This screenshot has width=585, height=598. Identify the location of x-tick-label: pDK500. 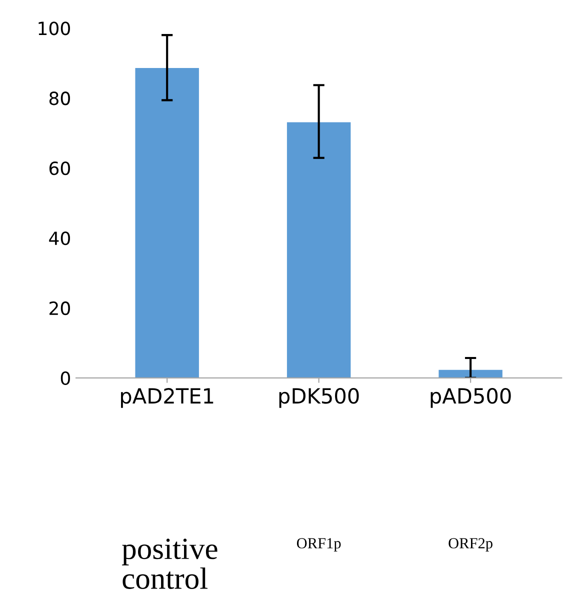
(319, 398).